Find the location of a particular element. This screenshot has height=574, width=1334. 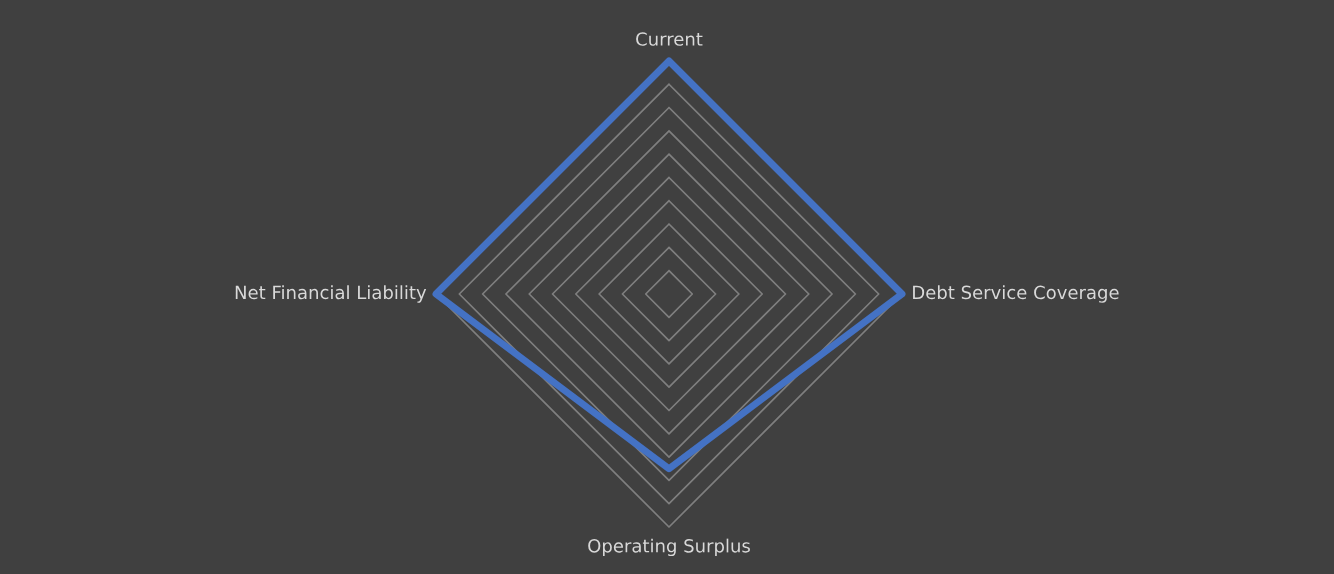

spoke-label: Net Financial Liability is located at coordinates (331, 294).